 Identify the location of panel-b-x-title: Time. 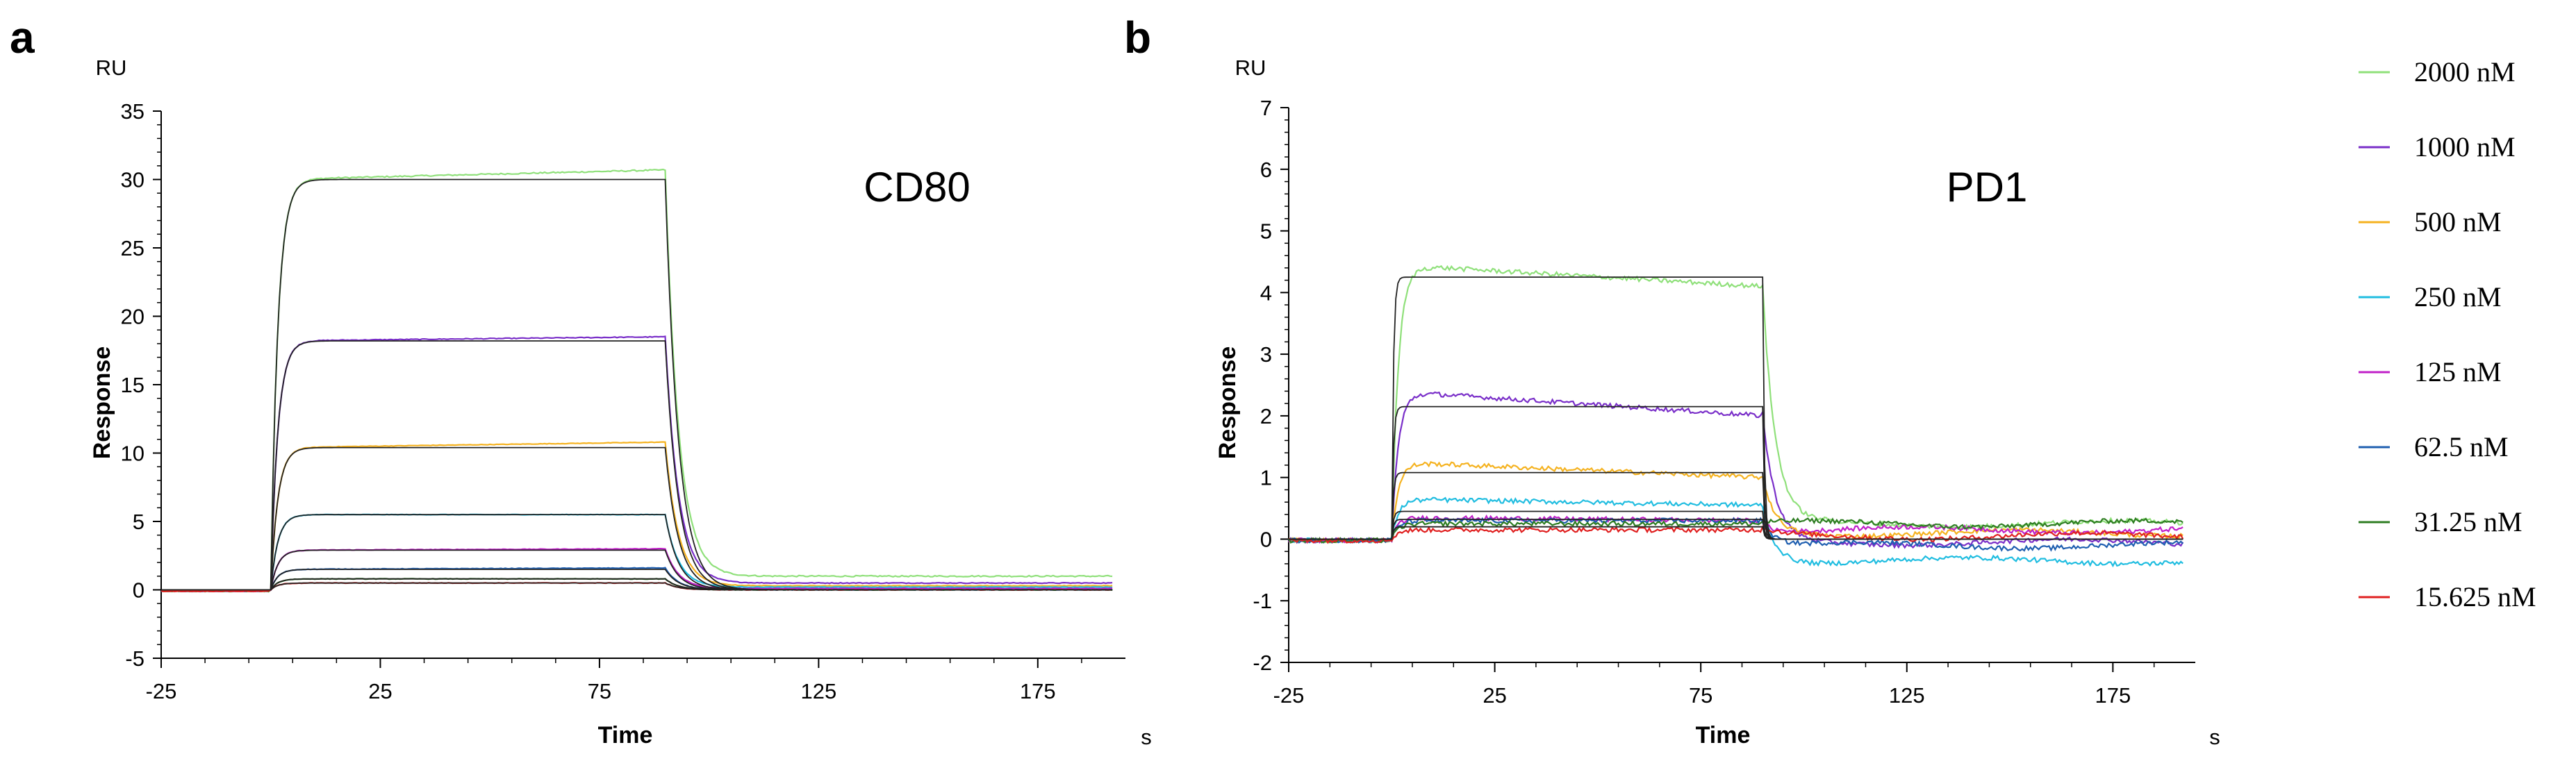
(1724, 735).